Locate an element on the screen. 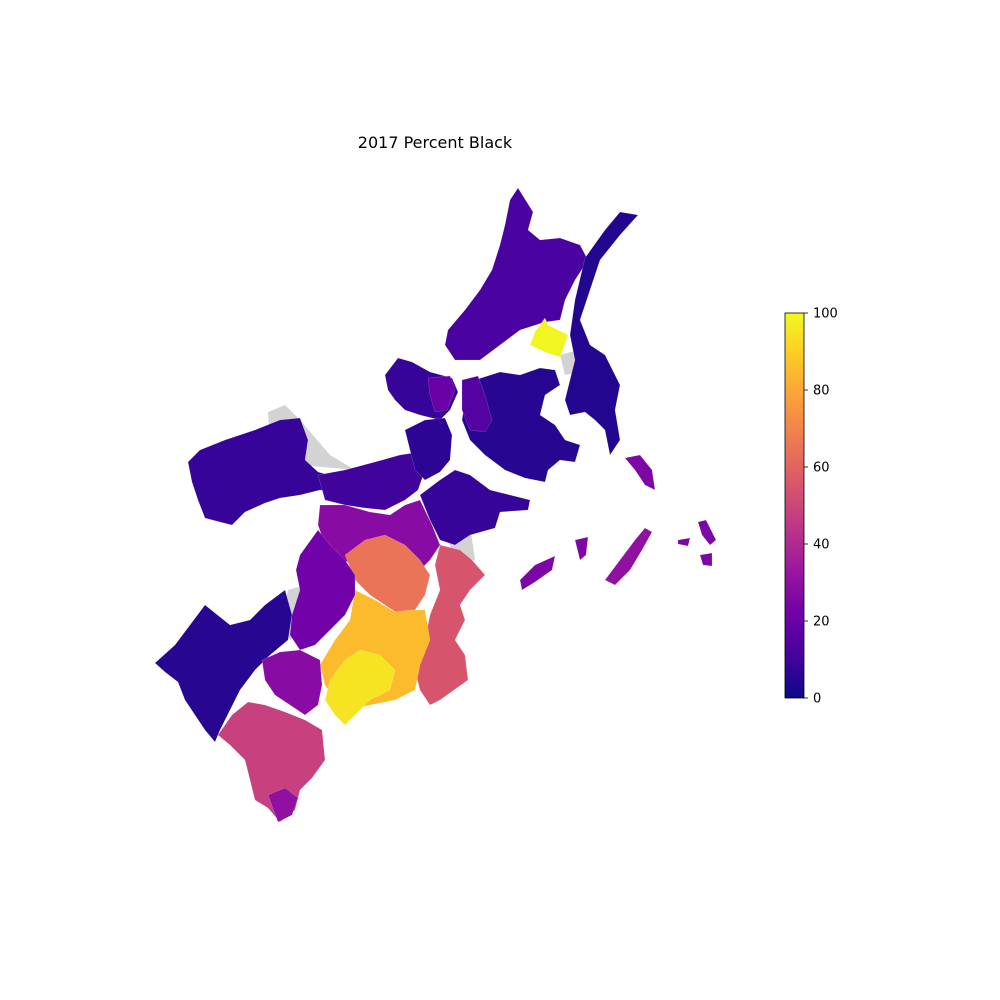  colorbar-tick-label: 40 is located at coordinates (821, 545).